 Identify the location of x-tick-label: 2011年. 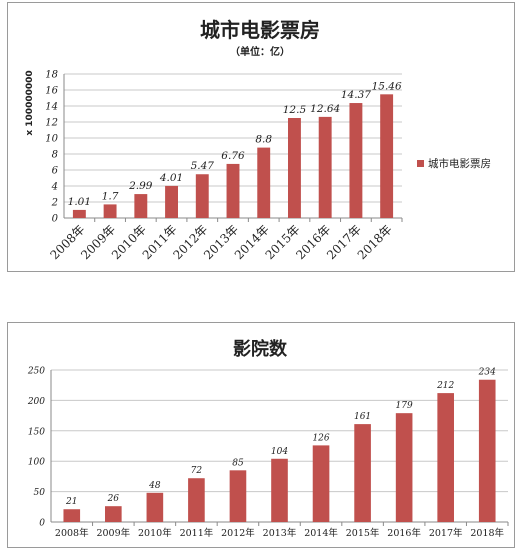
(197, 533).